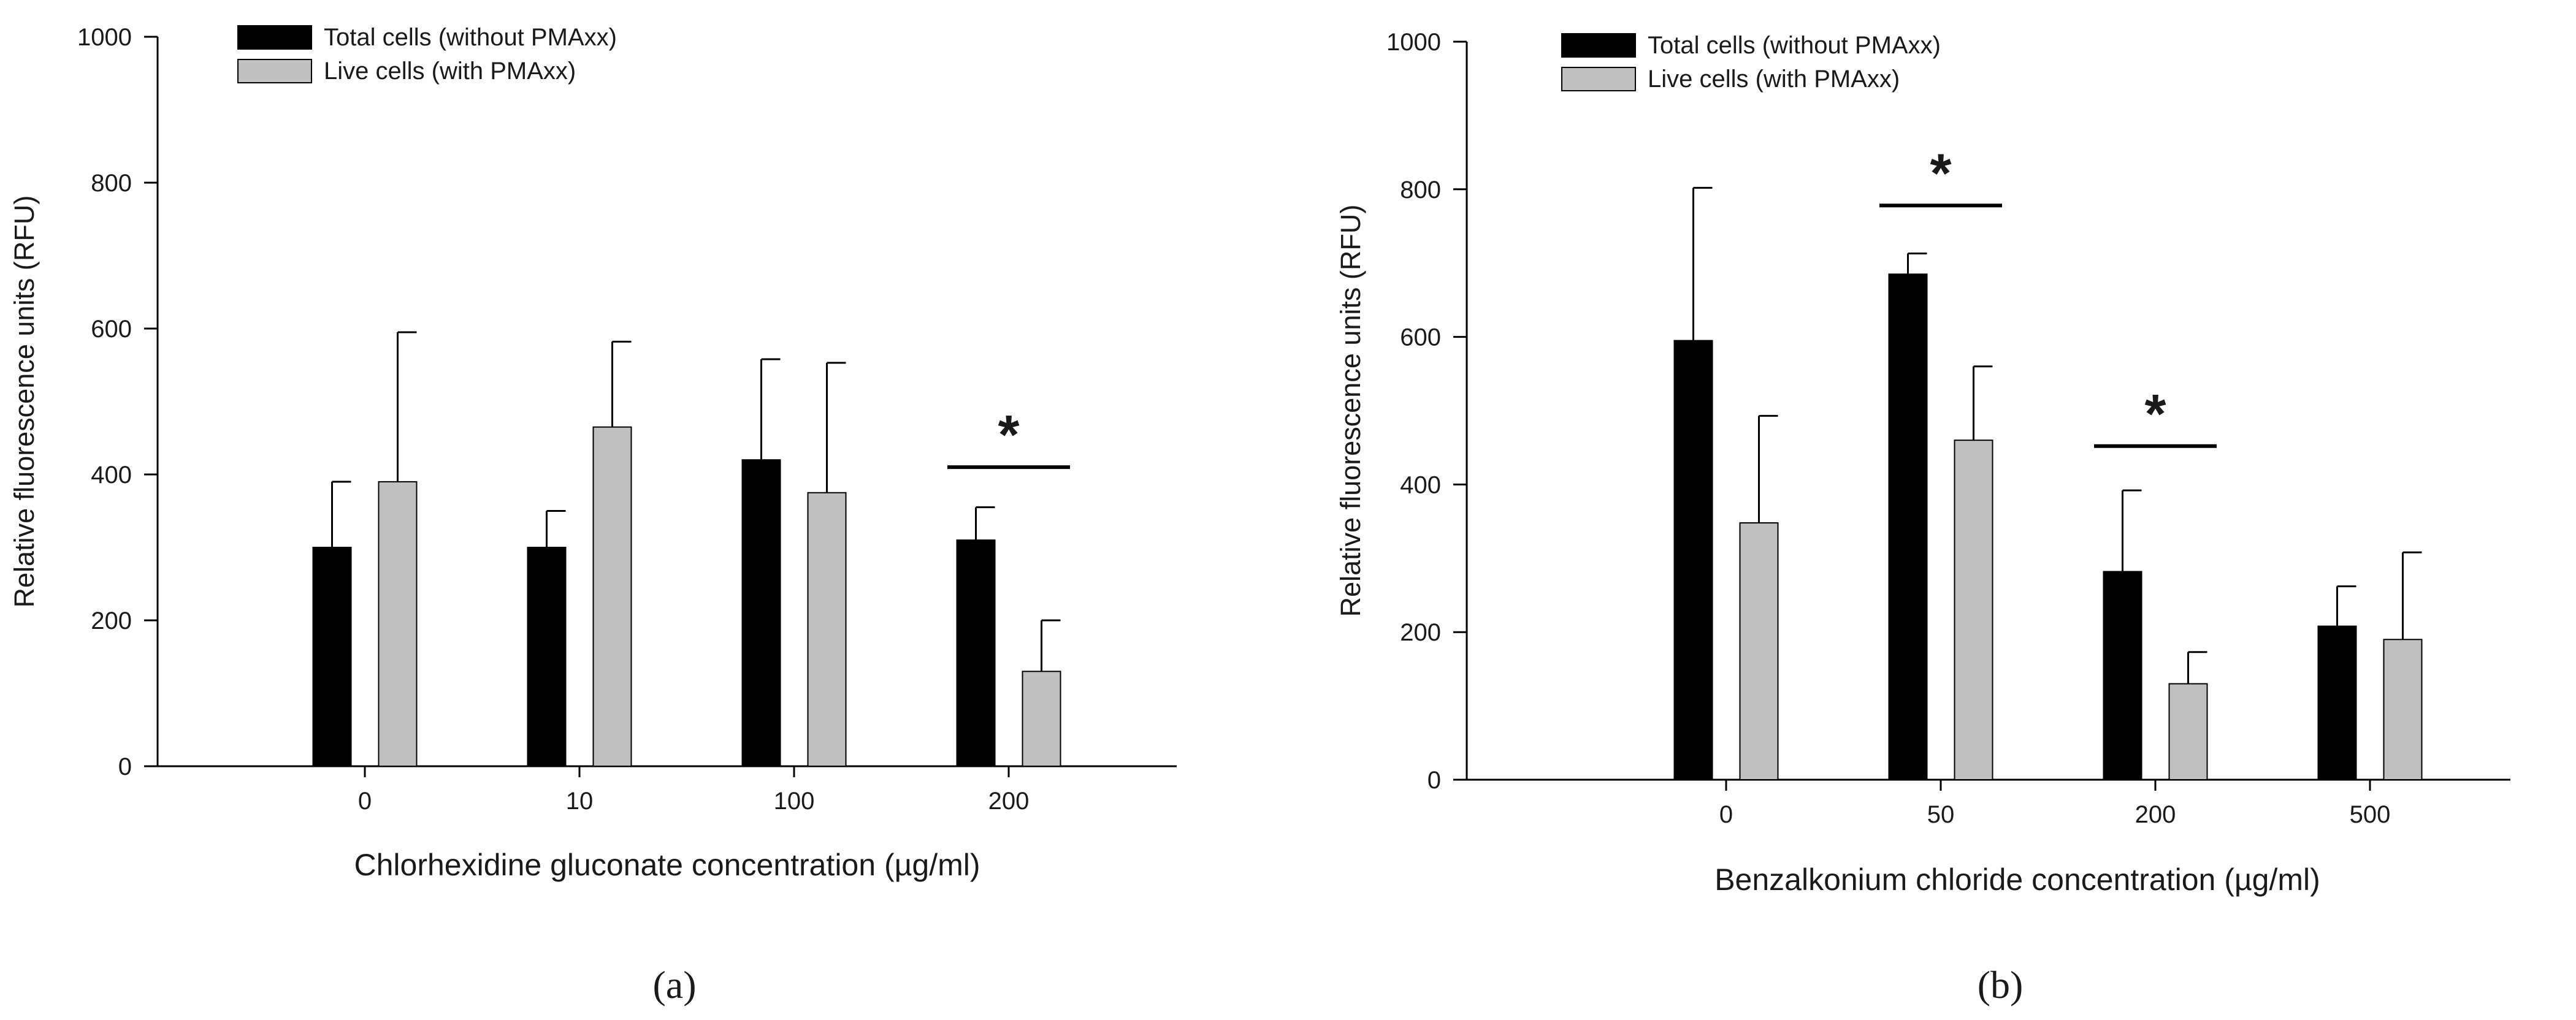 The height and width of the screenshot is (1020, 2576). Describe the element at coordinates (2001, 985) in the screenshot. I see `panel-label: (b)` at that location.